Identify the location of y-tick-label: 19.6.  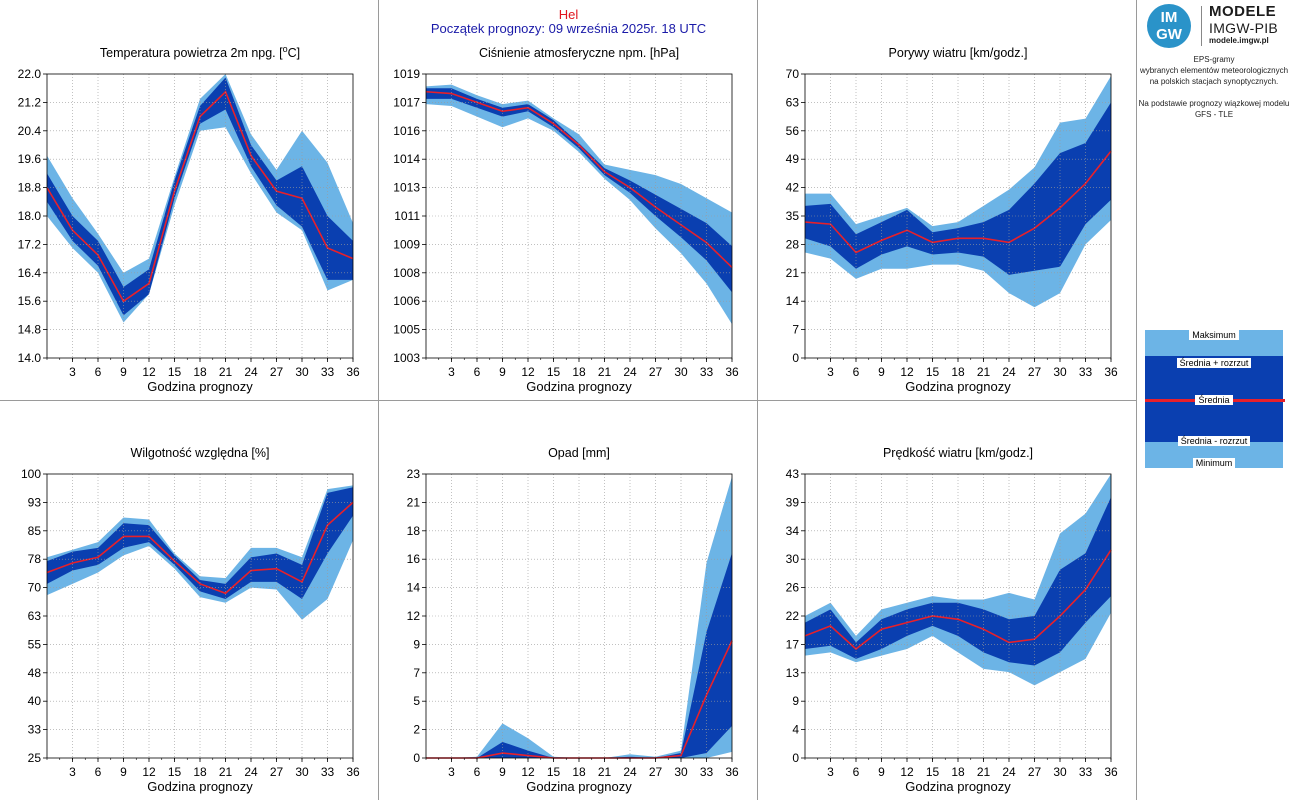
(30, 159).